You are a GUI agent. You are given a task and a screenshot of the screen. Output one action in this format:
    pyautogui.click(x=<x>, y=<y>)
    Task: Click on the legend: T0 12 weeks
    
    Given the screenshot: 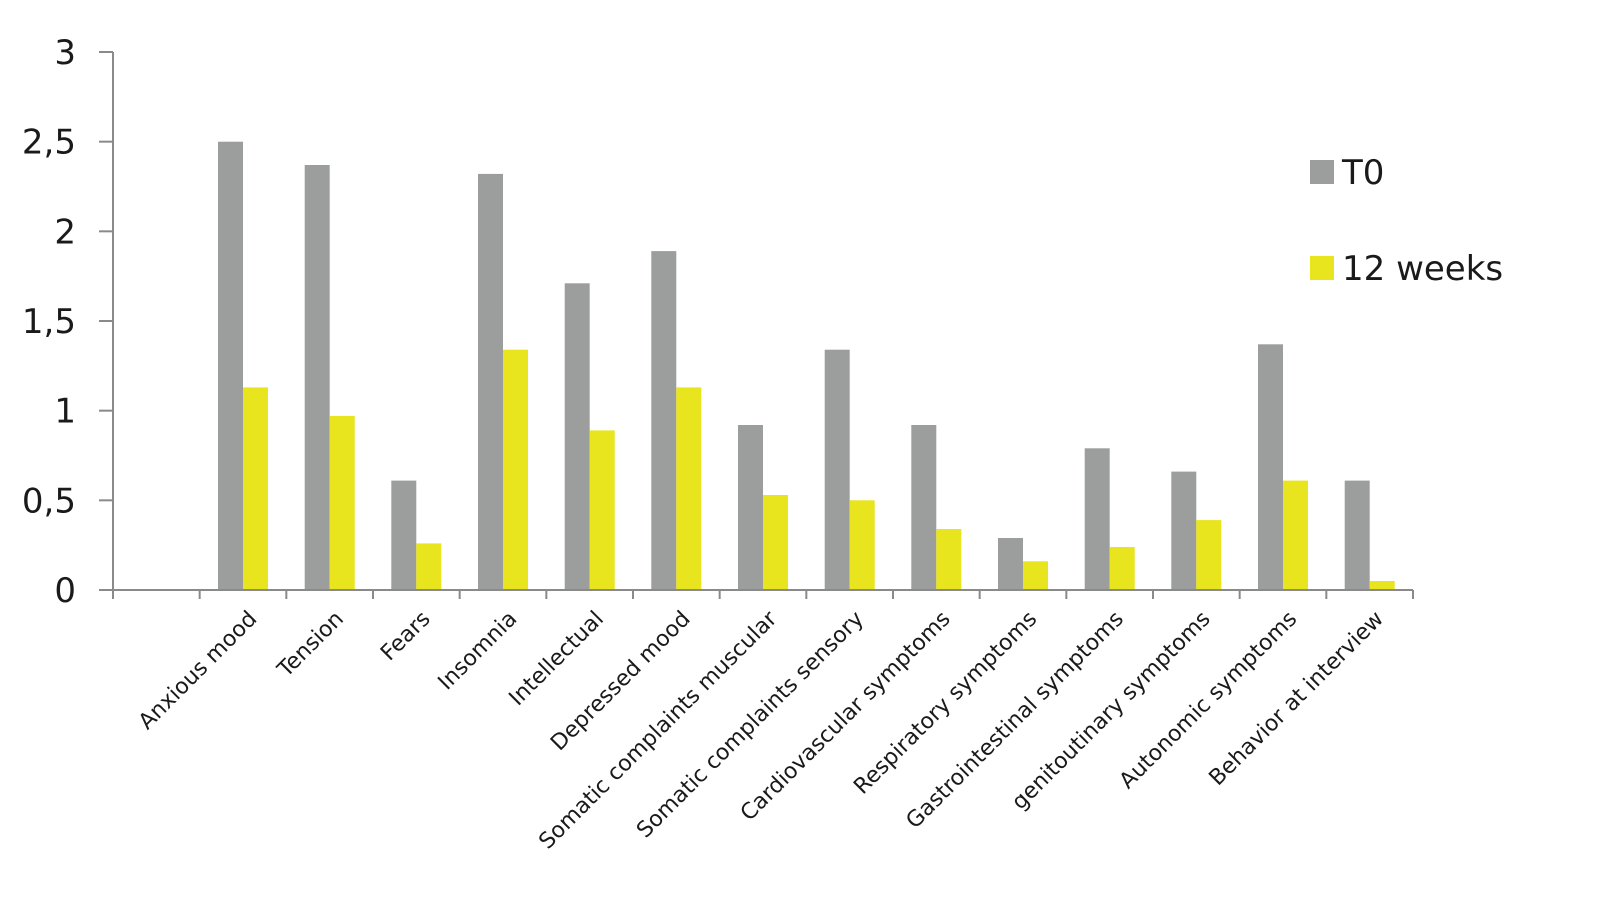 What is the action you would take?
    pyautogui.click(x=1406, y=221)
    